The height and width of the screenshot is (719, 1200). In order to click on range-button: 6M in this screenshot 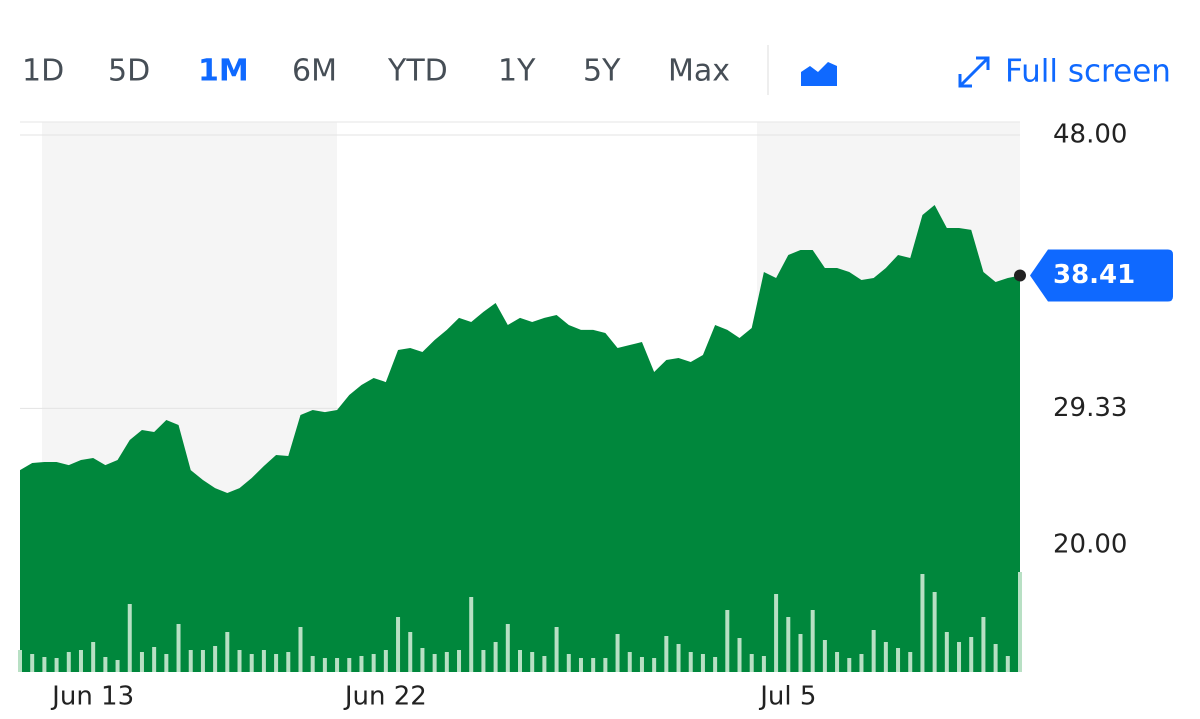, I will do `click(314, 71)`.